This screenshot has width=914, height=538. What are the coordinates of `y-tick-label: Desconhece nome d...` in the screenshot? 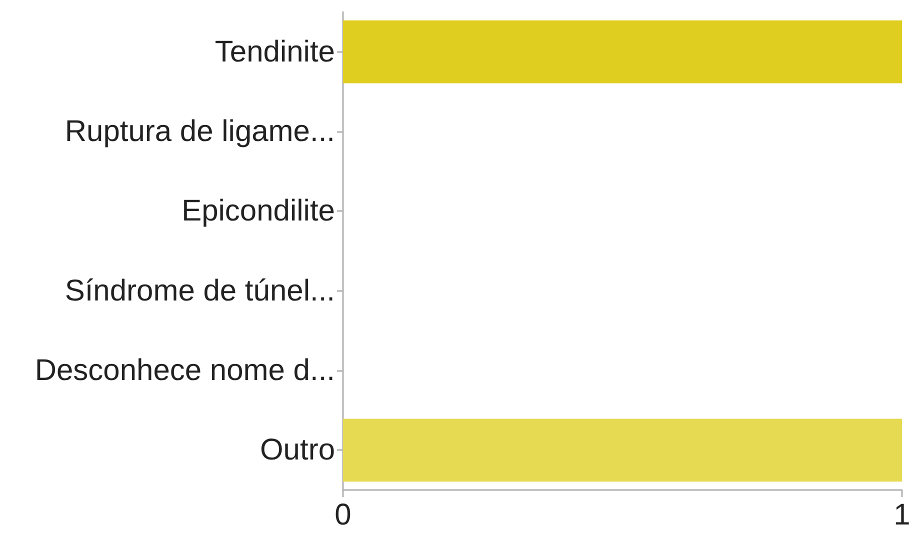 It's located at (184, 370).